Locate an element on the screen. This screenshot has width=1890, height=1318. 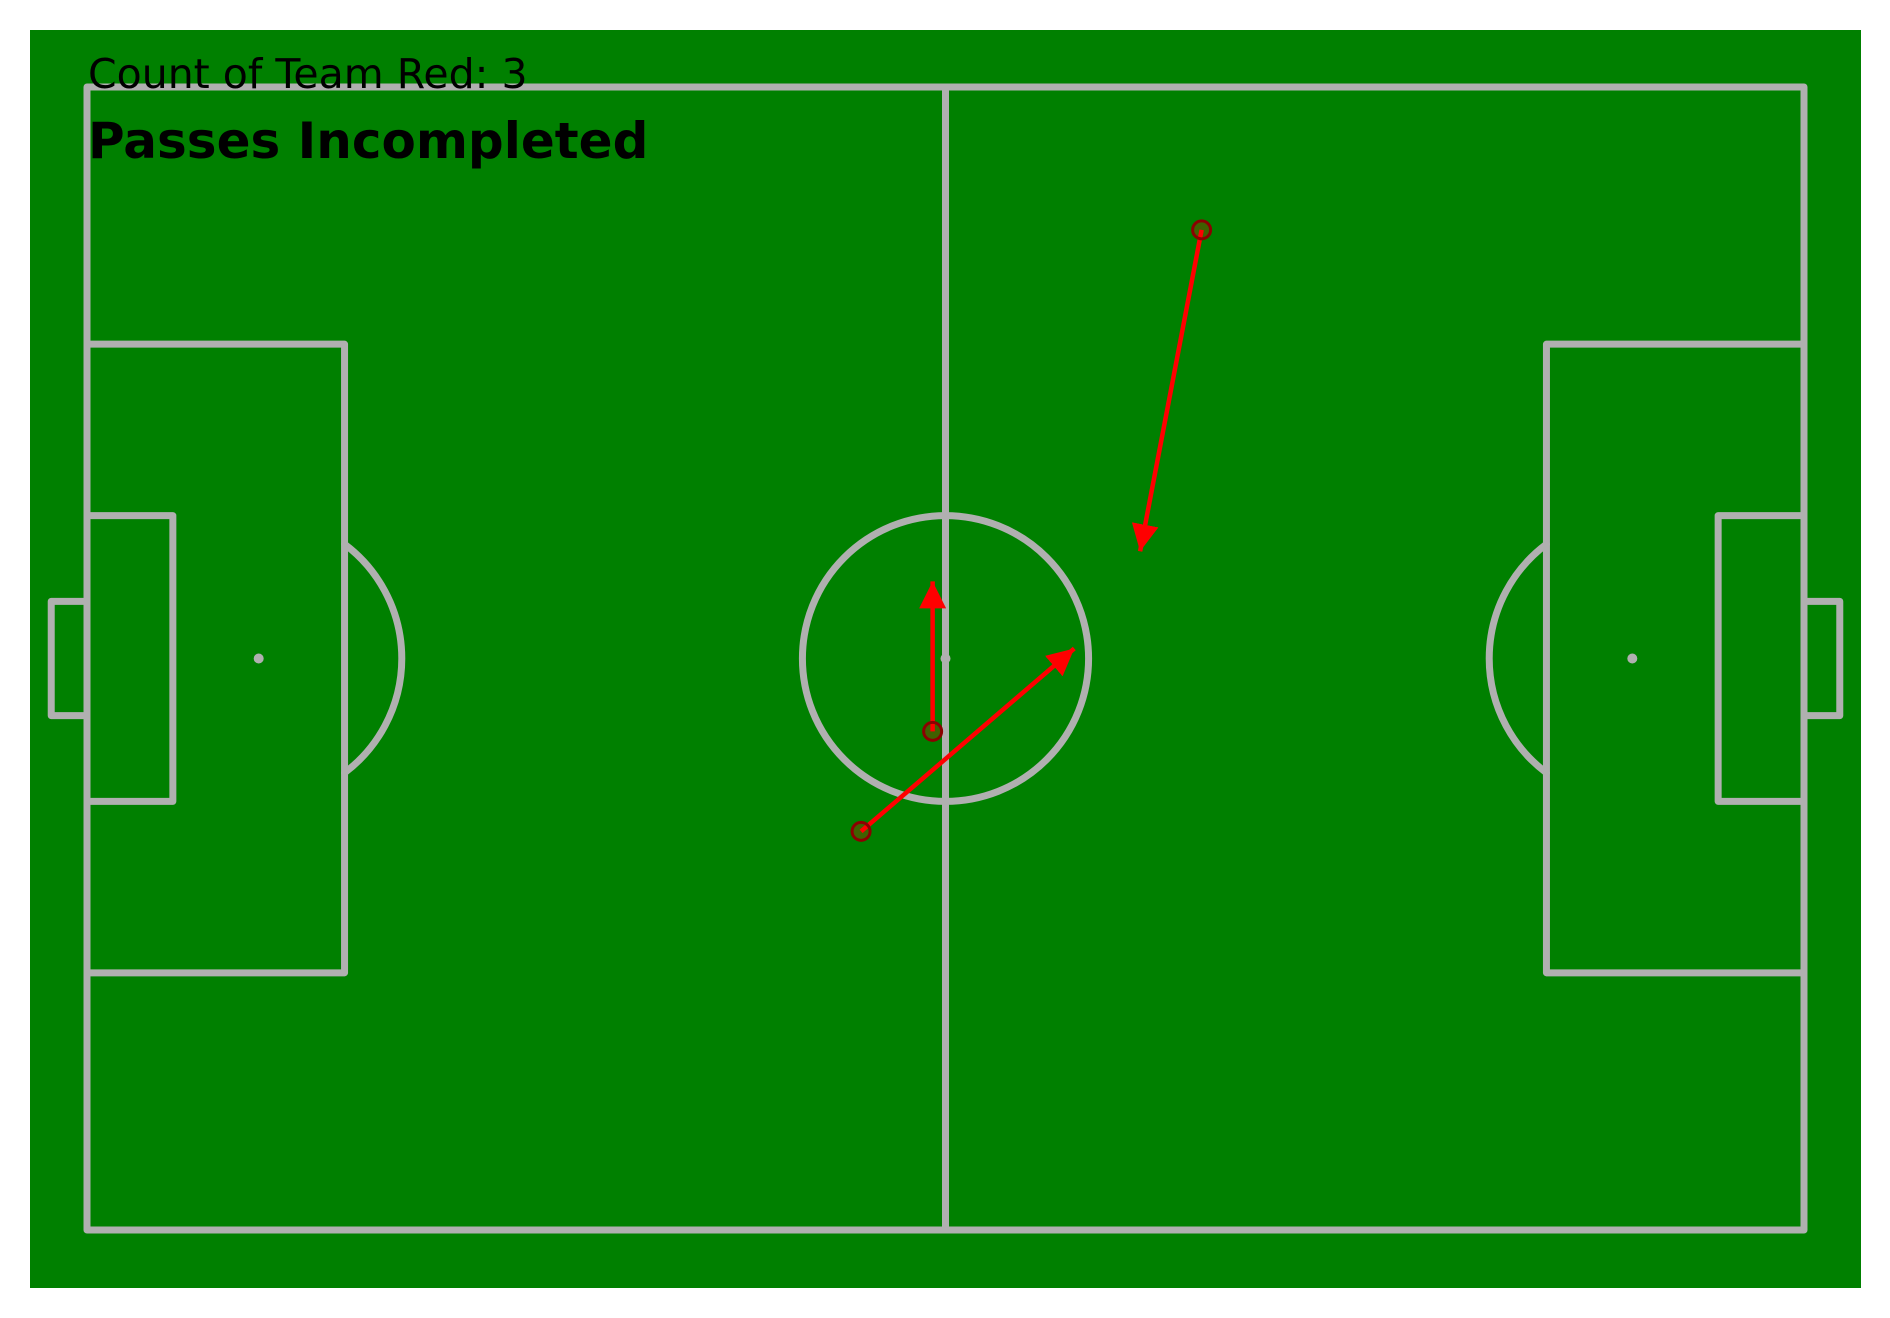
chart-title: Passes Incompleted is located at coordinates (368, 141).